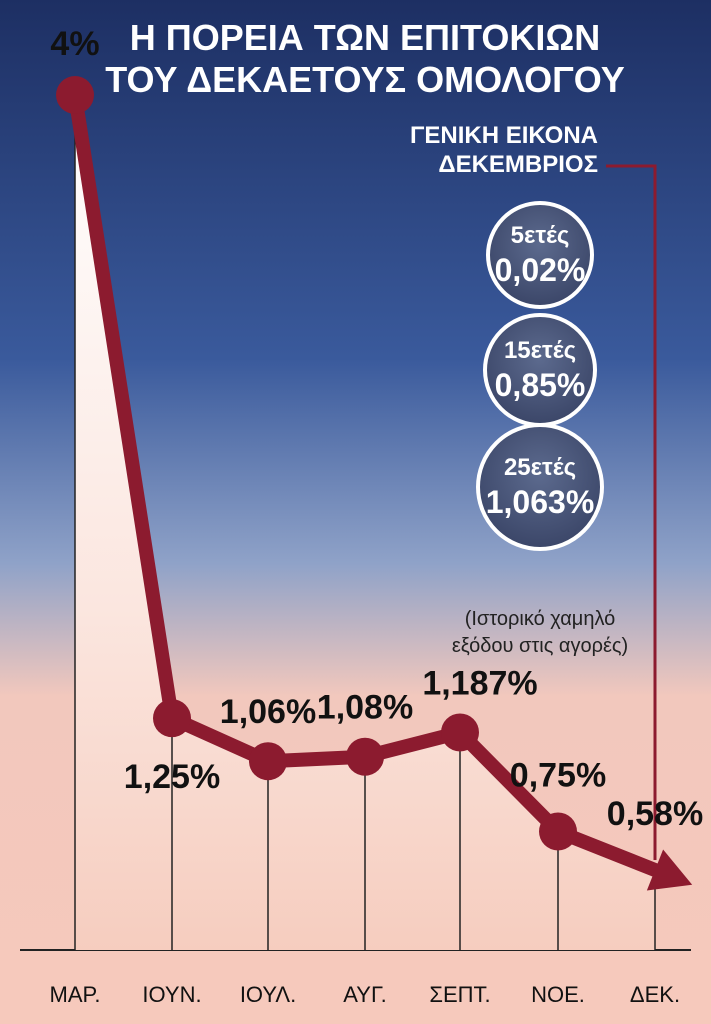  I want to click on inset-title: ΔΕΚΕΜΒΡΙΟΣ, so click(518, 164).